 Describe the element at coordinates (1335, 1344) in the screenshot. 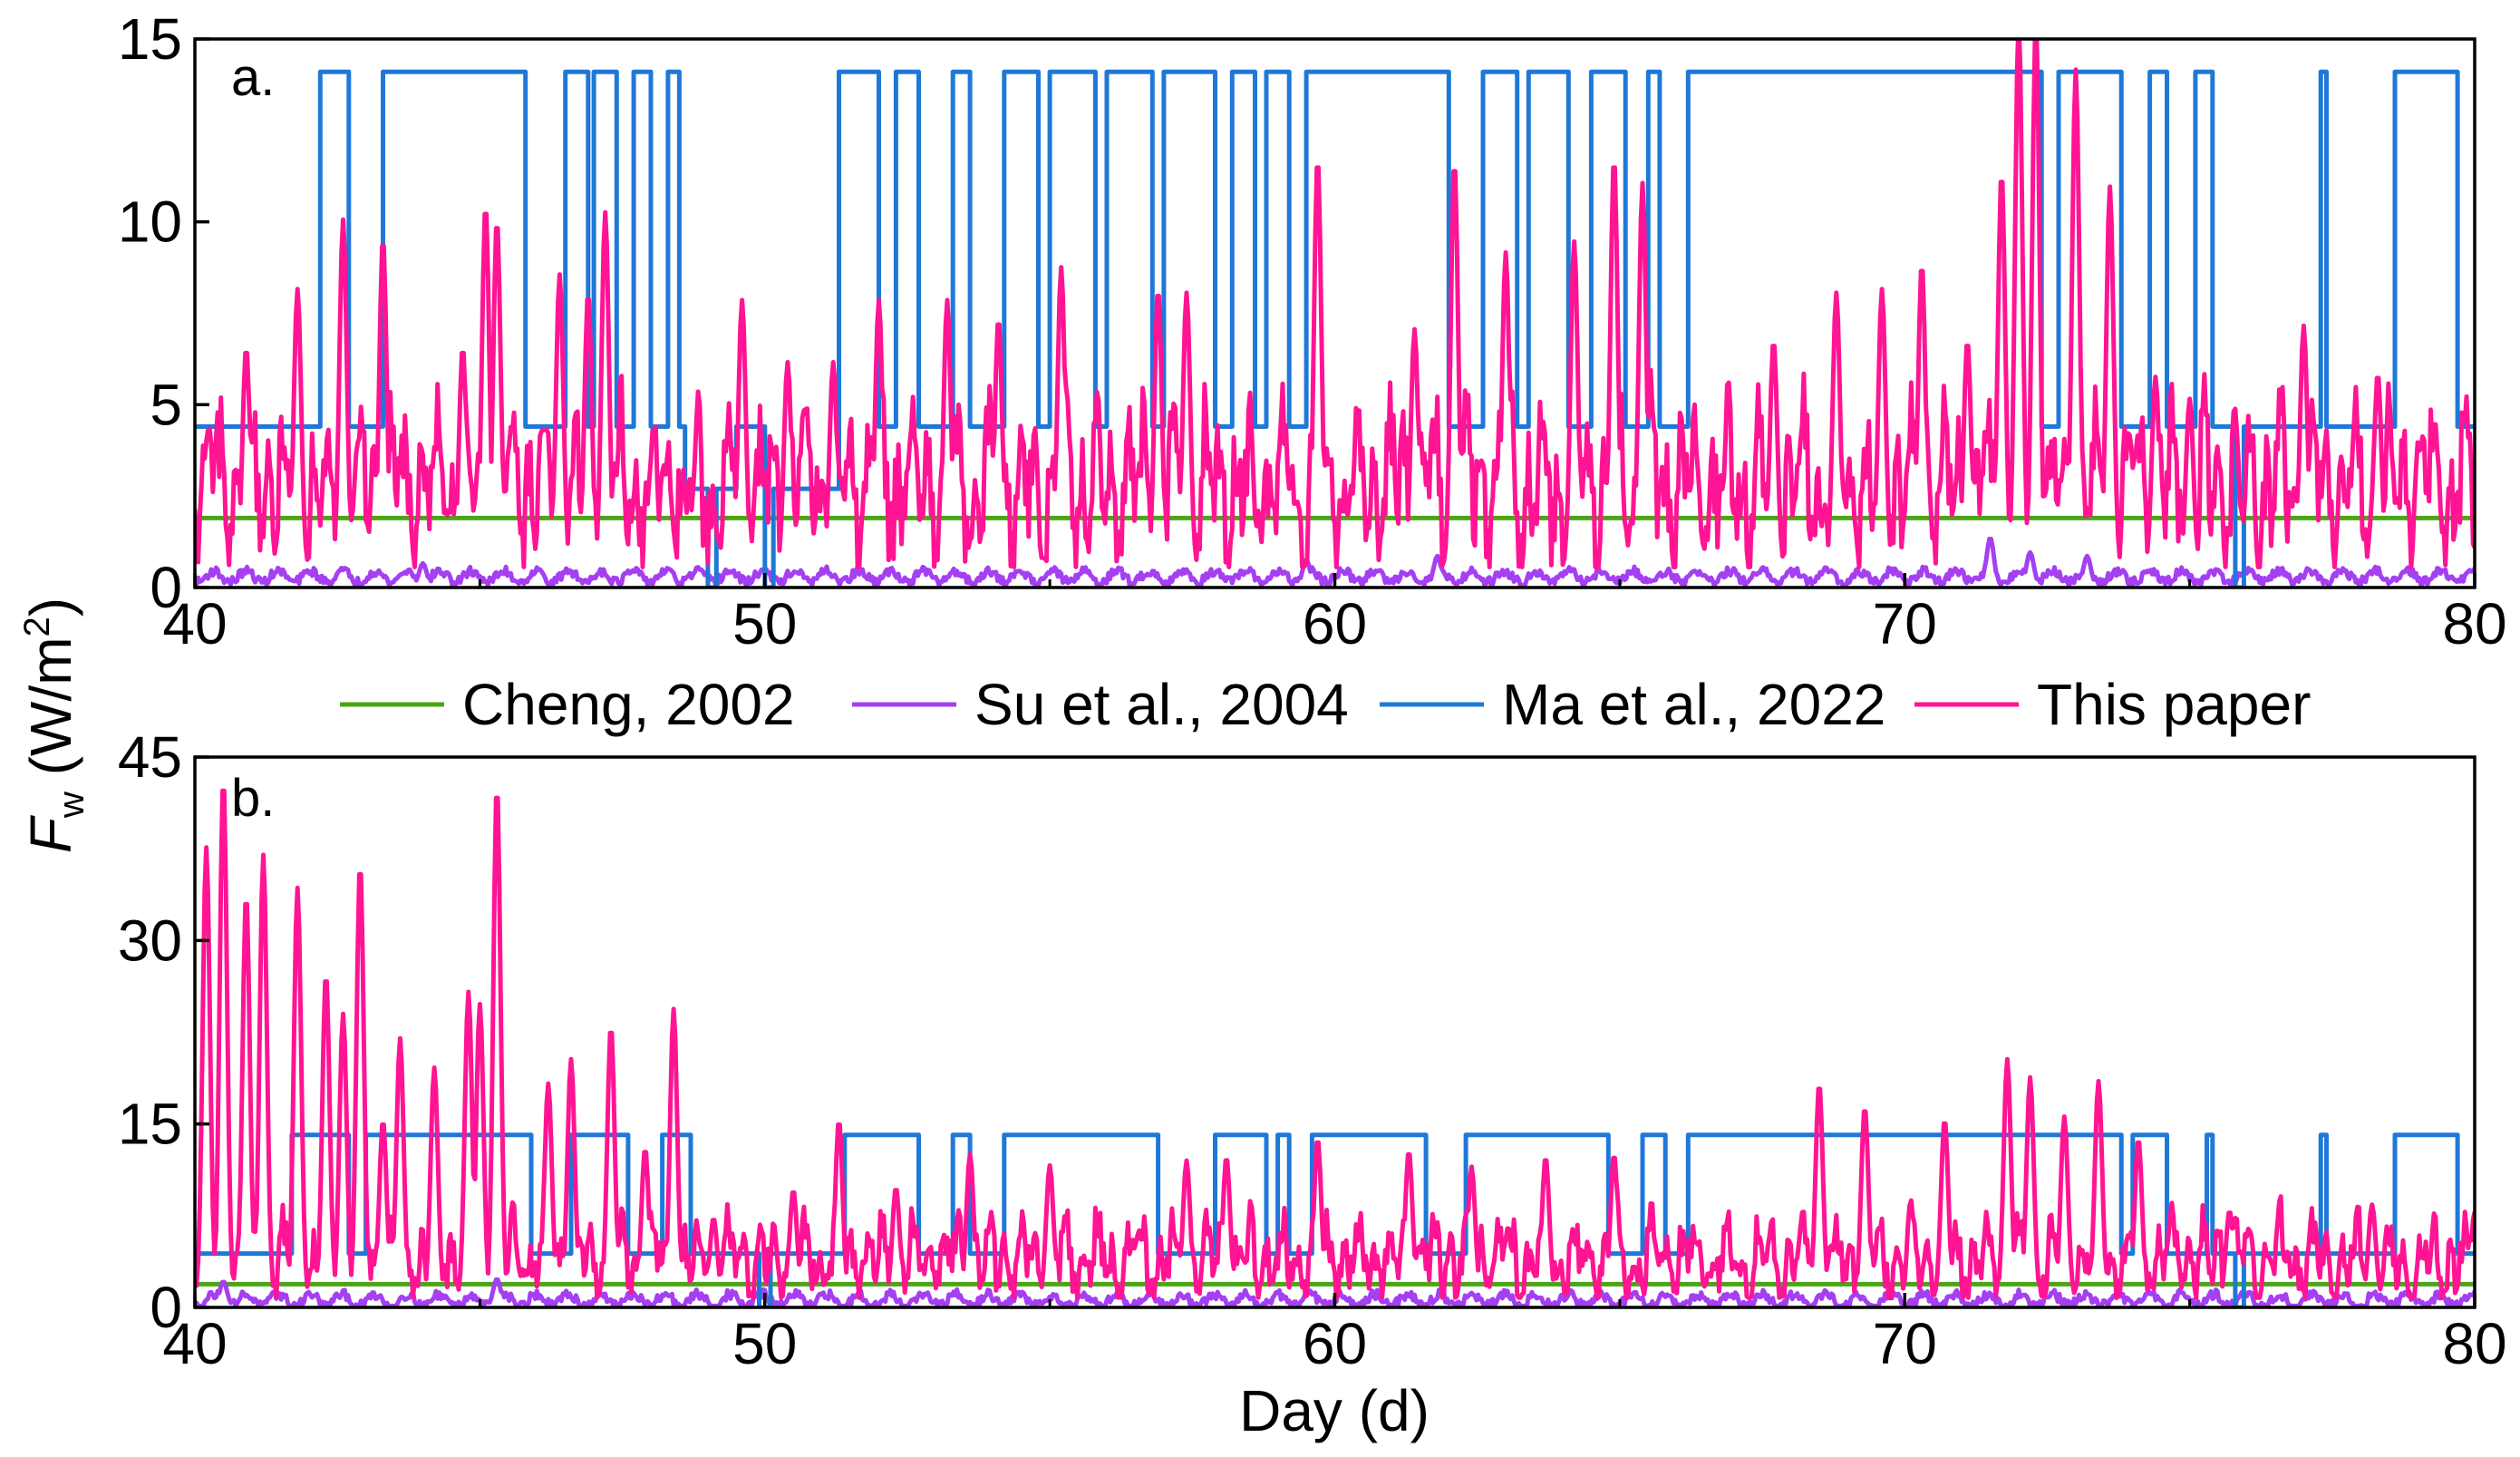

I see `x-tick-label-b-60: 60` at that location.